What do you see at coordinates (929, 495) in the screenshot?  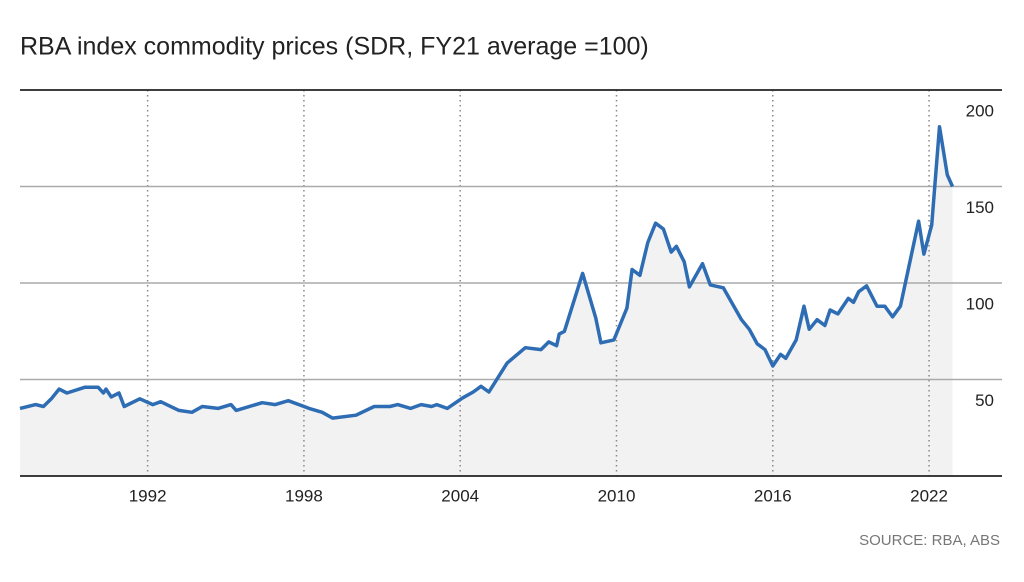 I see `x-tick-label: 2022` at bounding box center [929, 495].